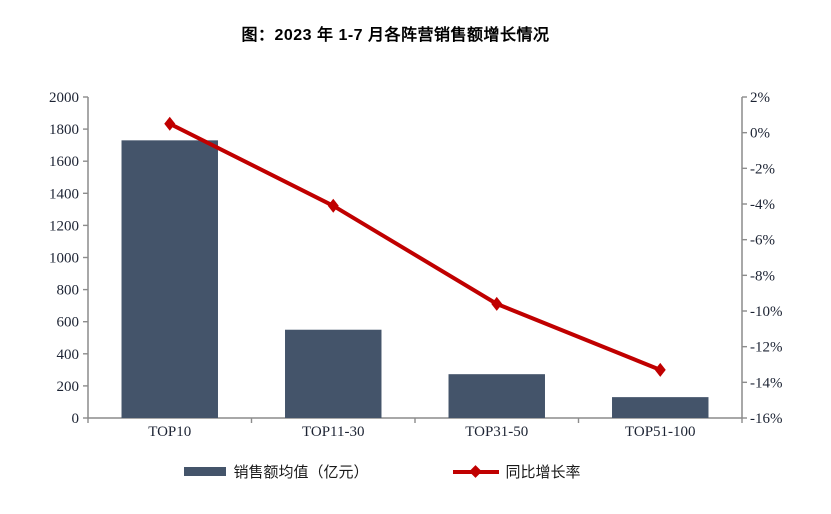  I want to click on left-axis-tick-label: 1400, so click(64, 194).